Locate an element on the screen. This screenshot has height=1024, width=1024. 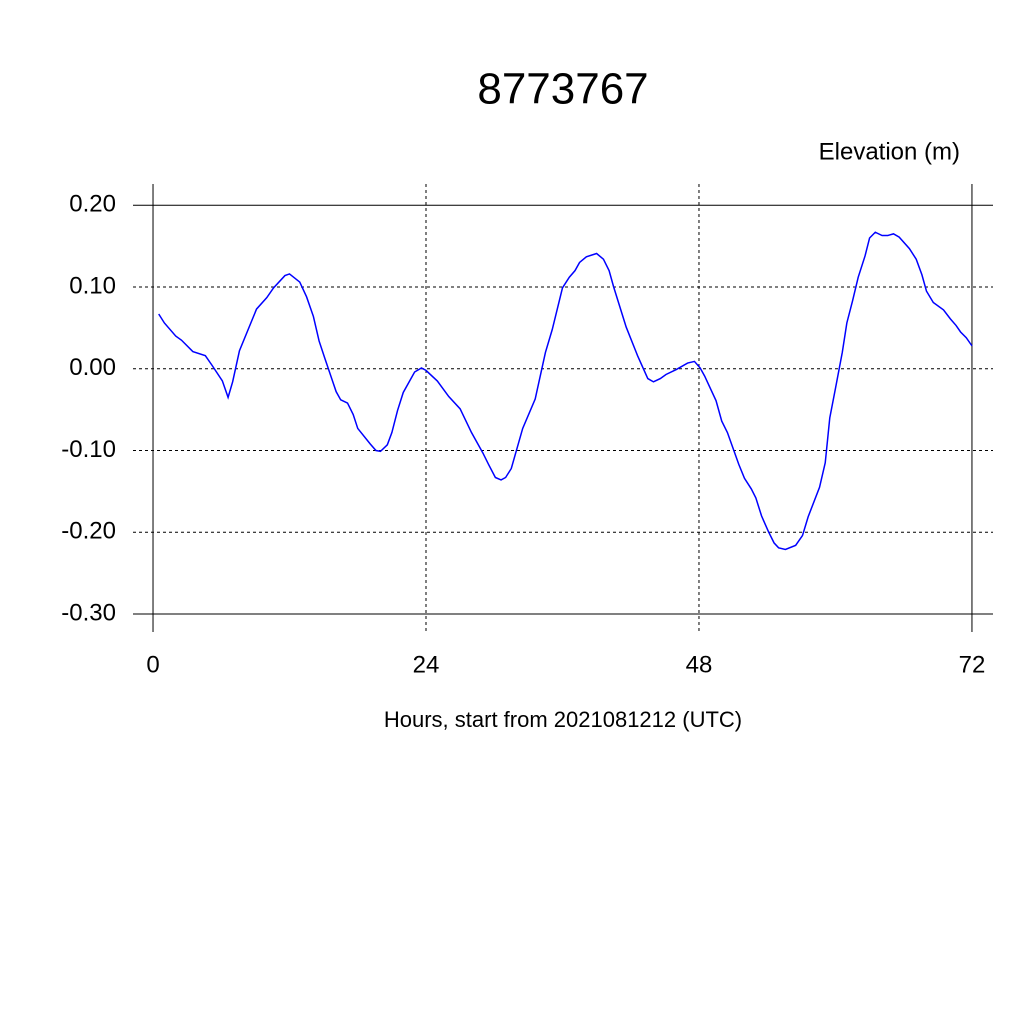
y-tick-label: -0.30 is located at coordinates (88, 612).